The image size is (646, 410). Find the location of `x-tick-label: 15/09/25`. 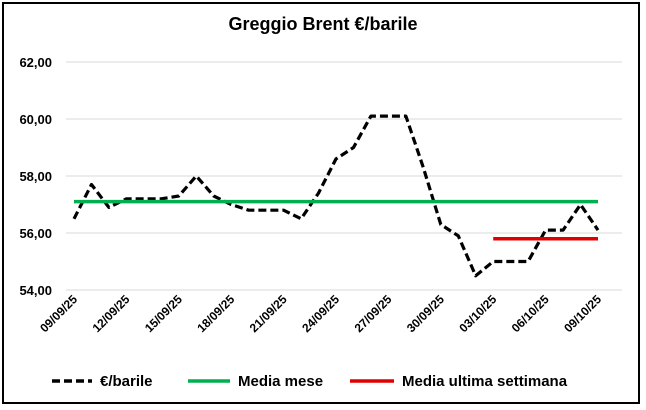

x-tick-label: 15/09/25 is located at coordinates (163, 313).